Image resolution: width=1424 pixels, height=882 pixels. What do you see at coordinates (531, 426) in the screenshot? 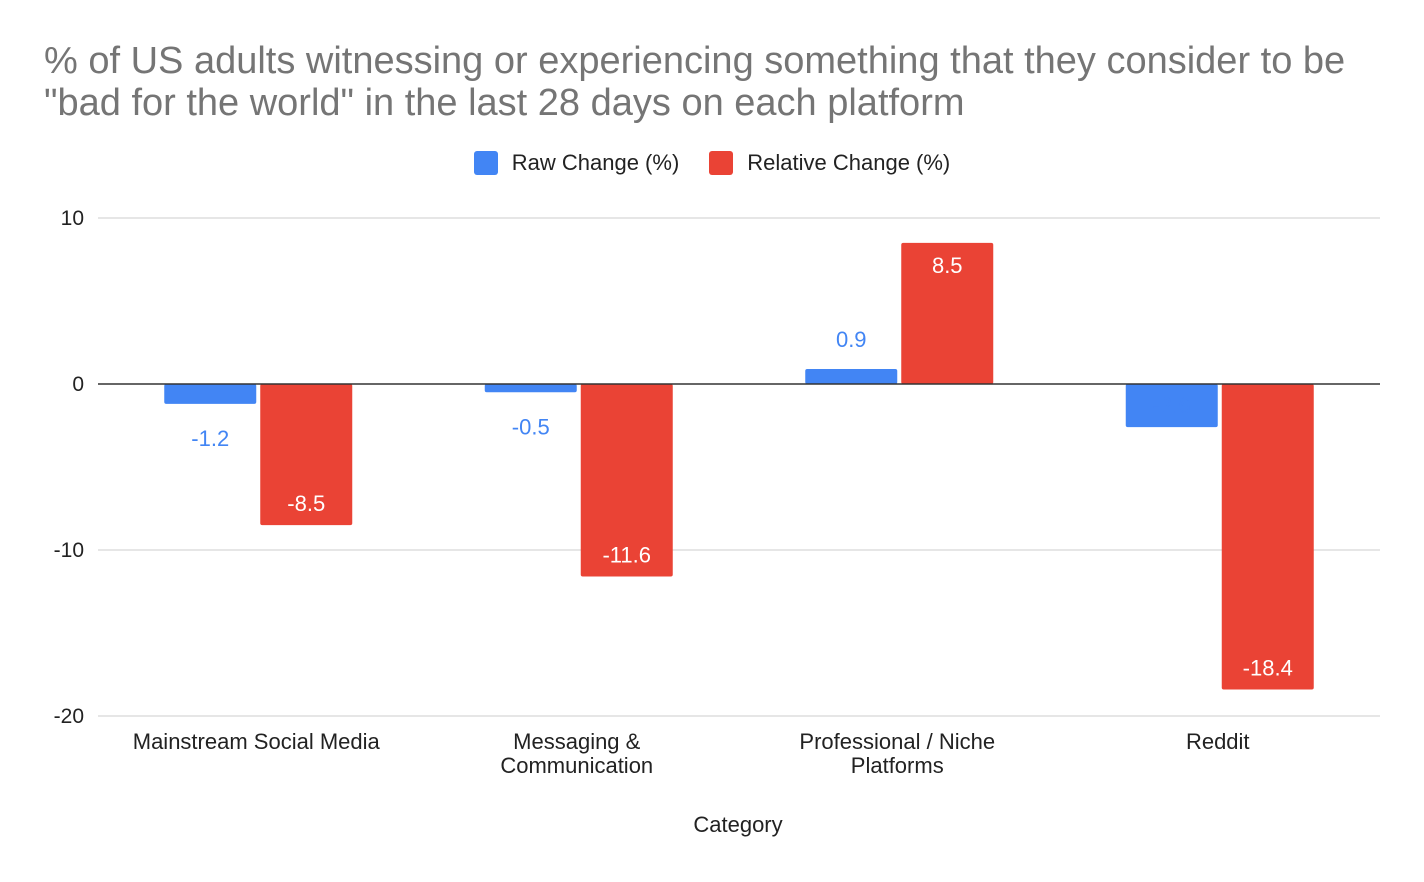
I see `data-label-series0-cat1: -0.5` at bounding box center [531, 426].